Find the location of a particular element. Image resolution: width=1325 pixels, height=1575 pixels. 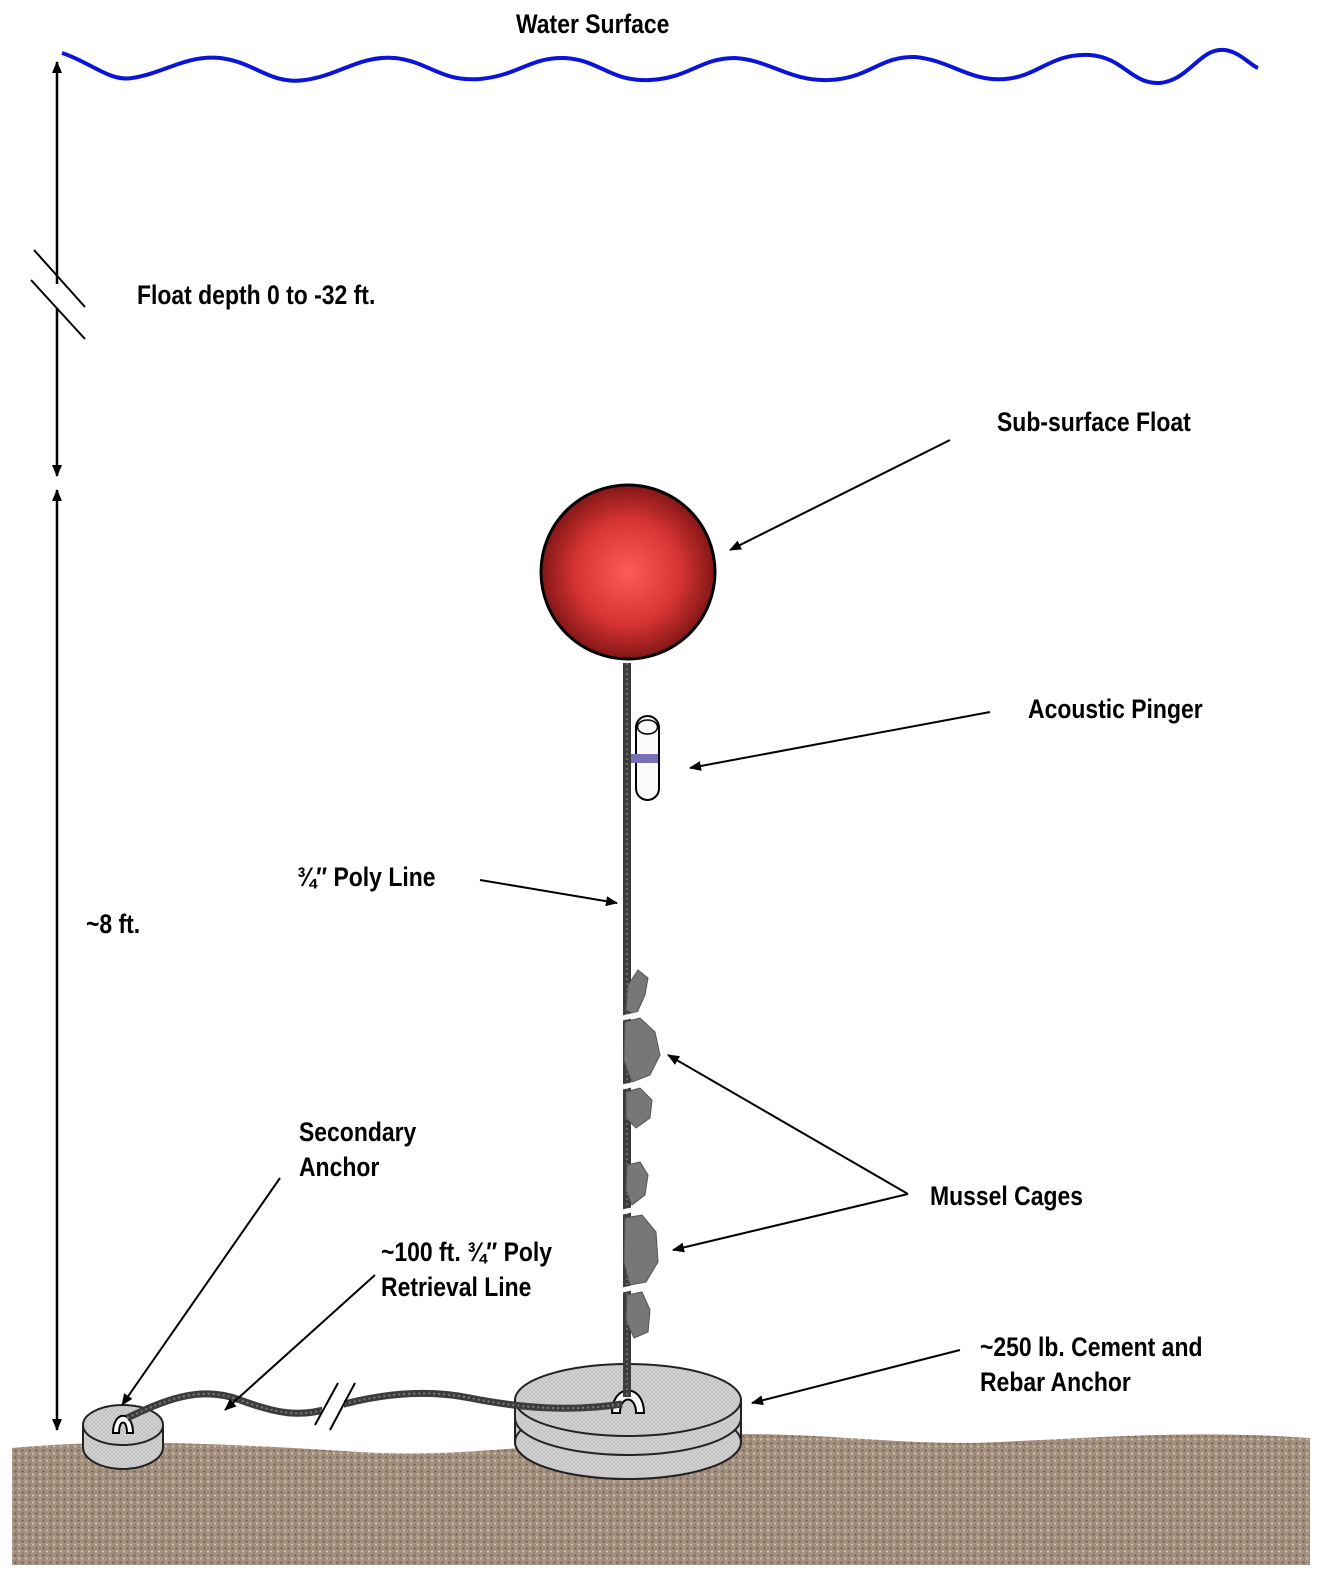

sub-surface-float-arrow is located at coordinates (840, 495).